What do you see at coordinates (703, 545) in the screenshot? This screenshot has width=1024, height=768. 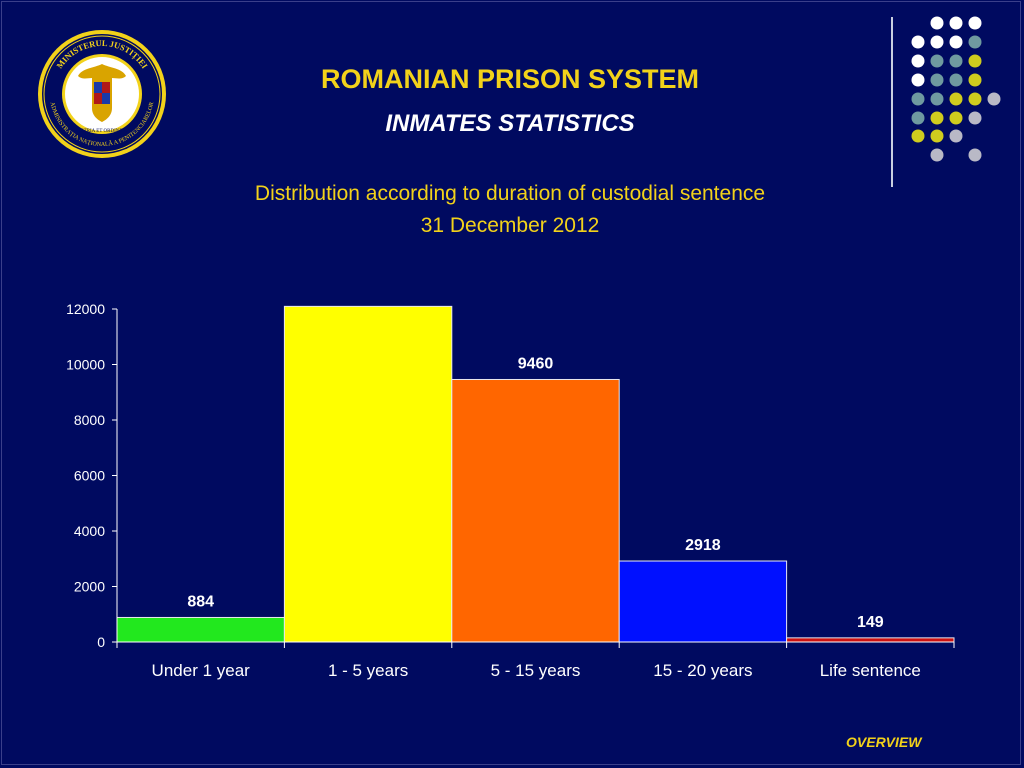 I see `data-label: 2918` at bounding box center [703, 545].